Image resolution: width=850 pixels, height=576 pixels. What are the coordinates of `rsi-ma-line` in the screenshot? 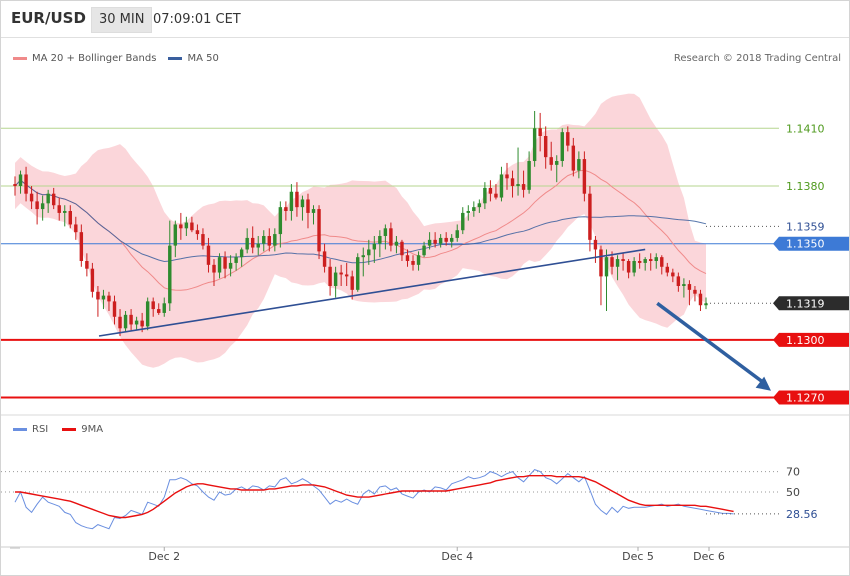 It's located at (374, 497).